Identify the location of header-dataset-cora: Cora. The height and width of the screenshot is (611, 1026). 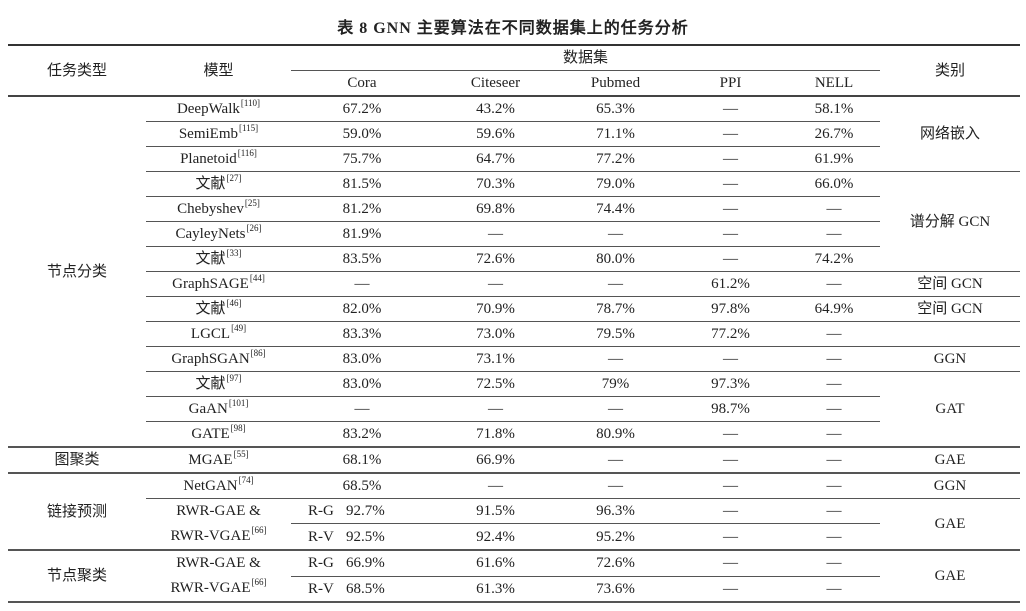
(362, 83).